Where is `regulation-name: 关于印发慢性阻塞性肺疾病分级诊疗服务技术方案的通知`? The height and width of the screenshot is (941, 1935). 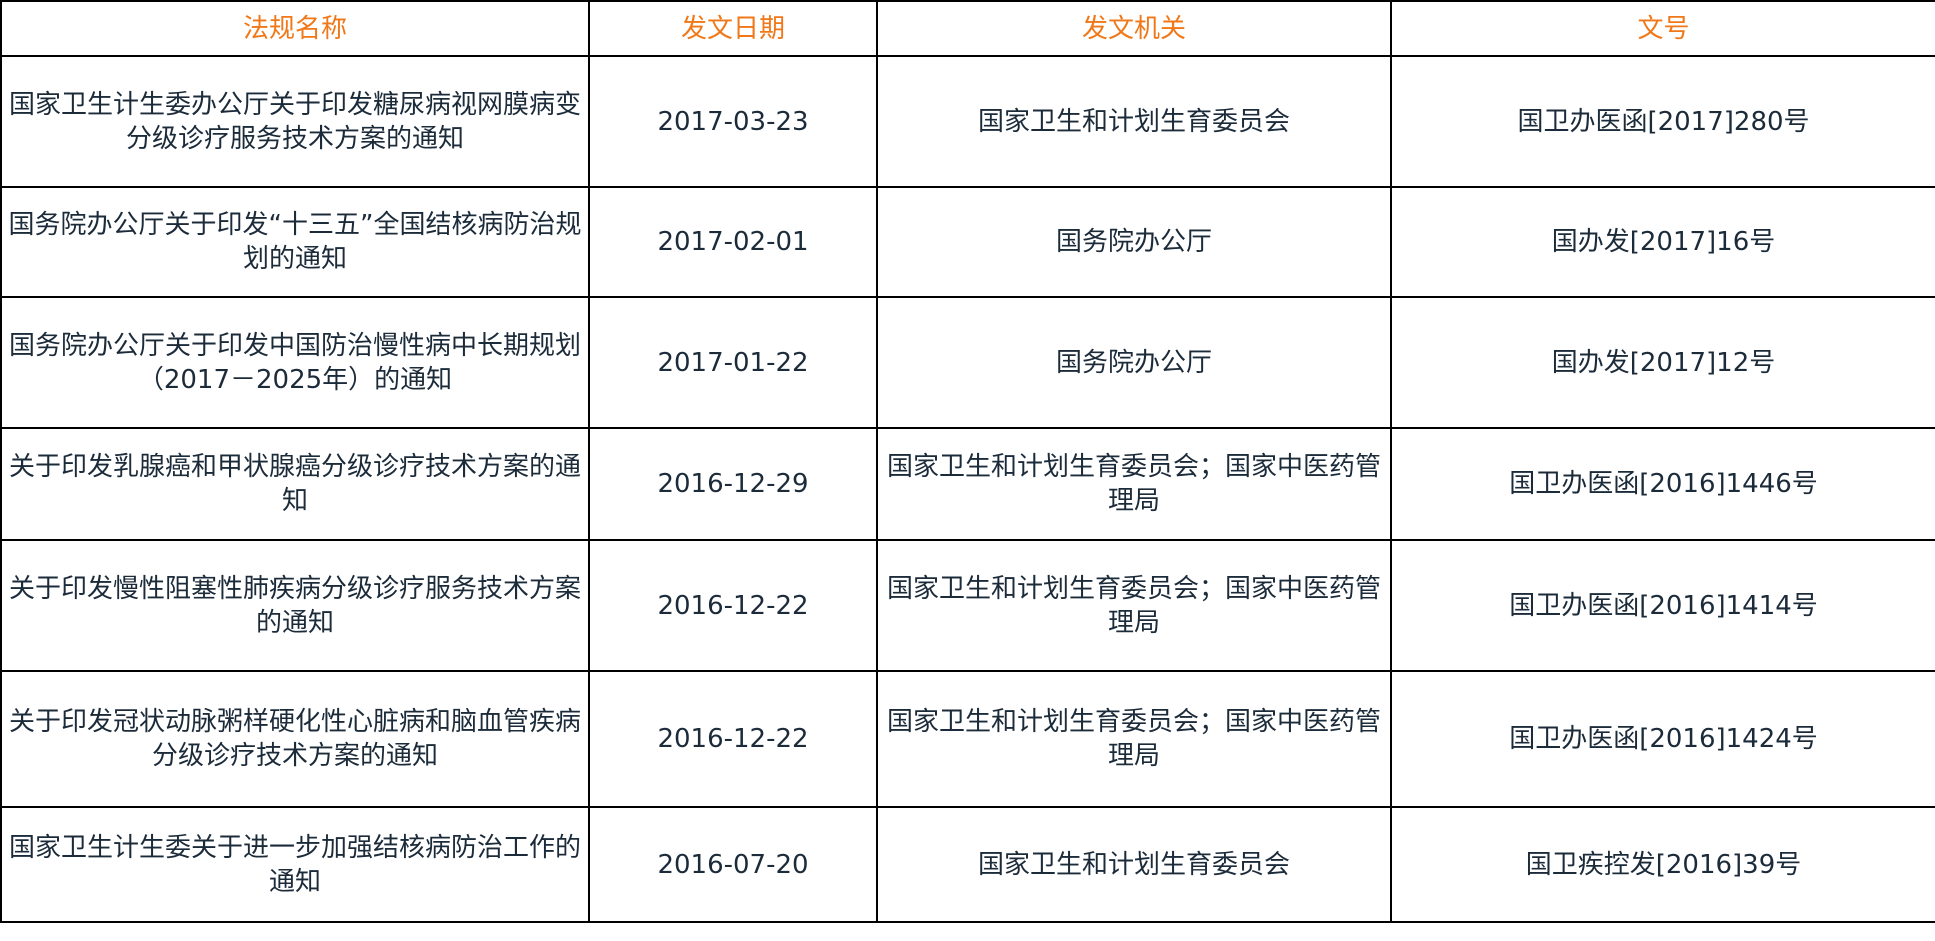
regulation-name: 关于印发慢性阻塞性肺疾病分级诊疗服务技术方案的通知 is located at coordinates (295, 605).